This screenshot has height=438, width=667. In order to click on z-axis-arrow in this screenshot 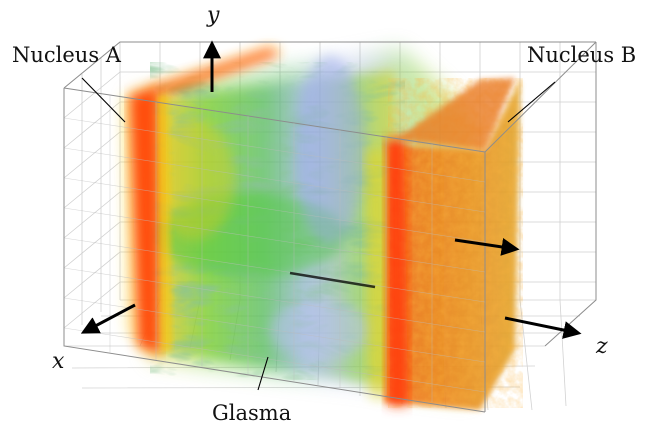, I will do `click(543, 327)`.